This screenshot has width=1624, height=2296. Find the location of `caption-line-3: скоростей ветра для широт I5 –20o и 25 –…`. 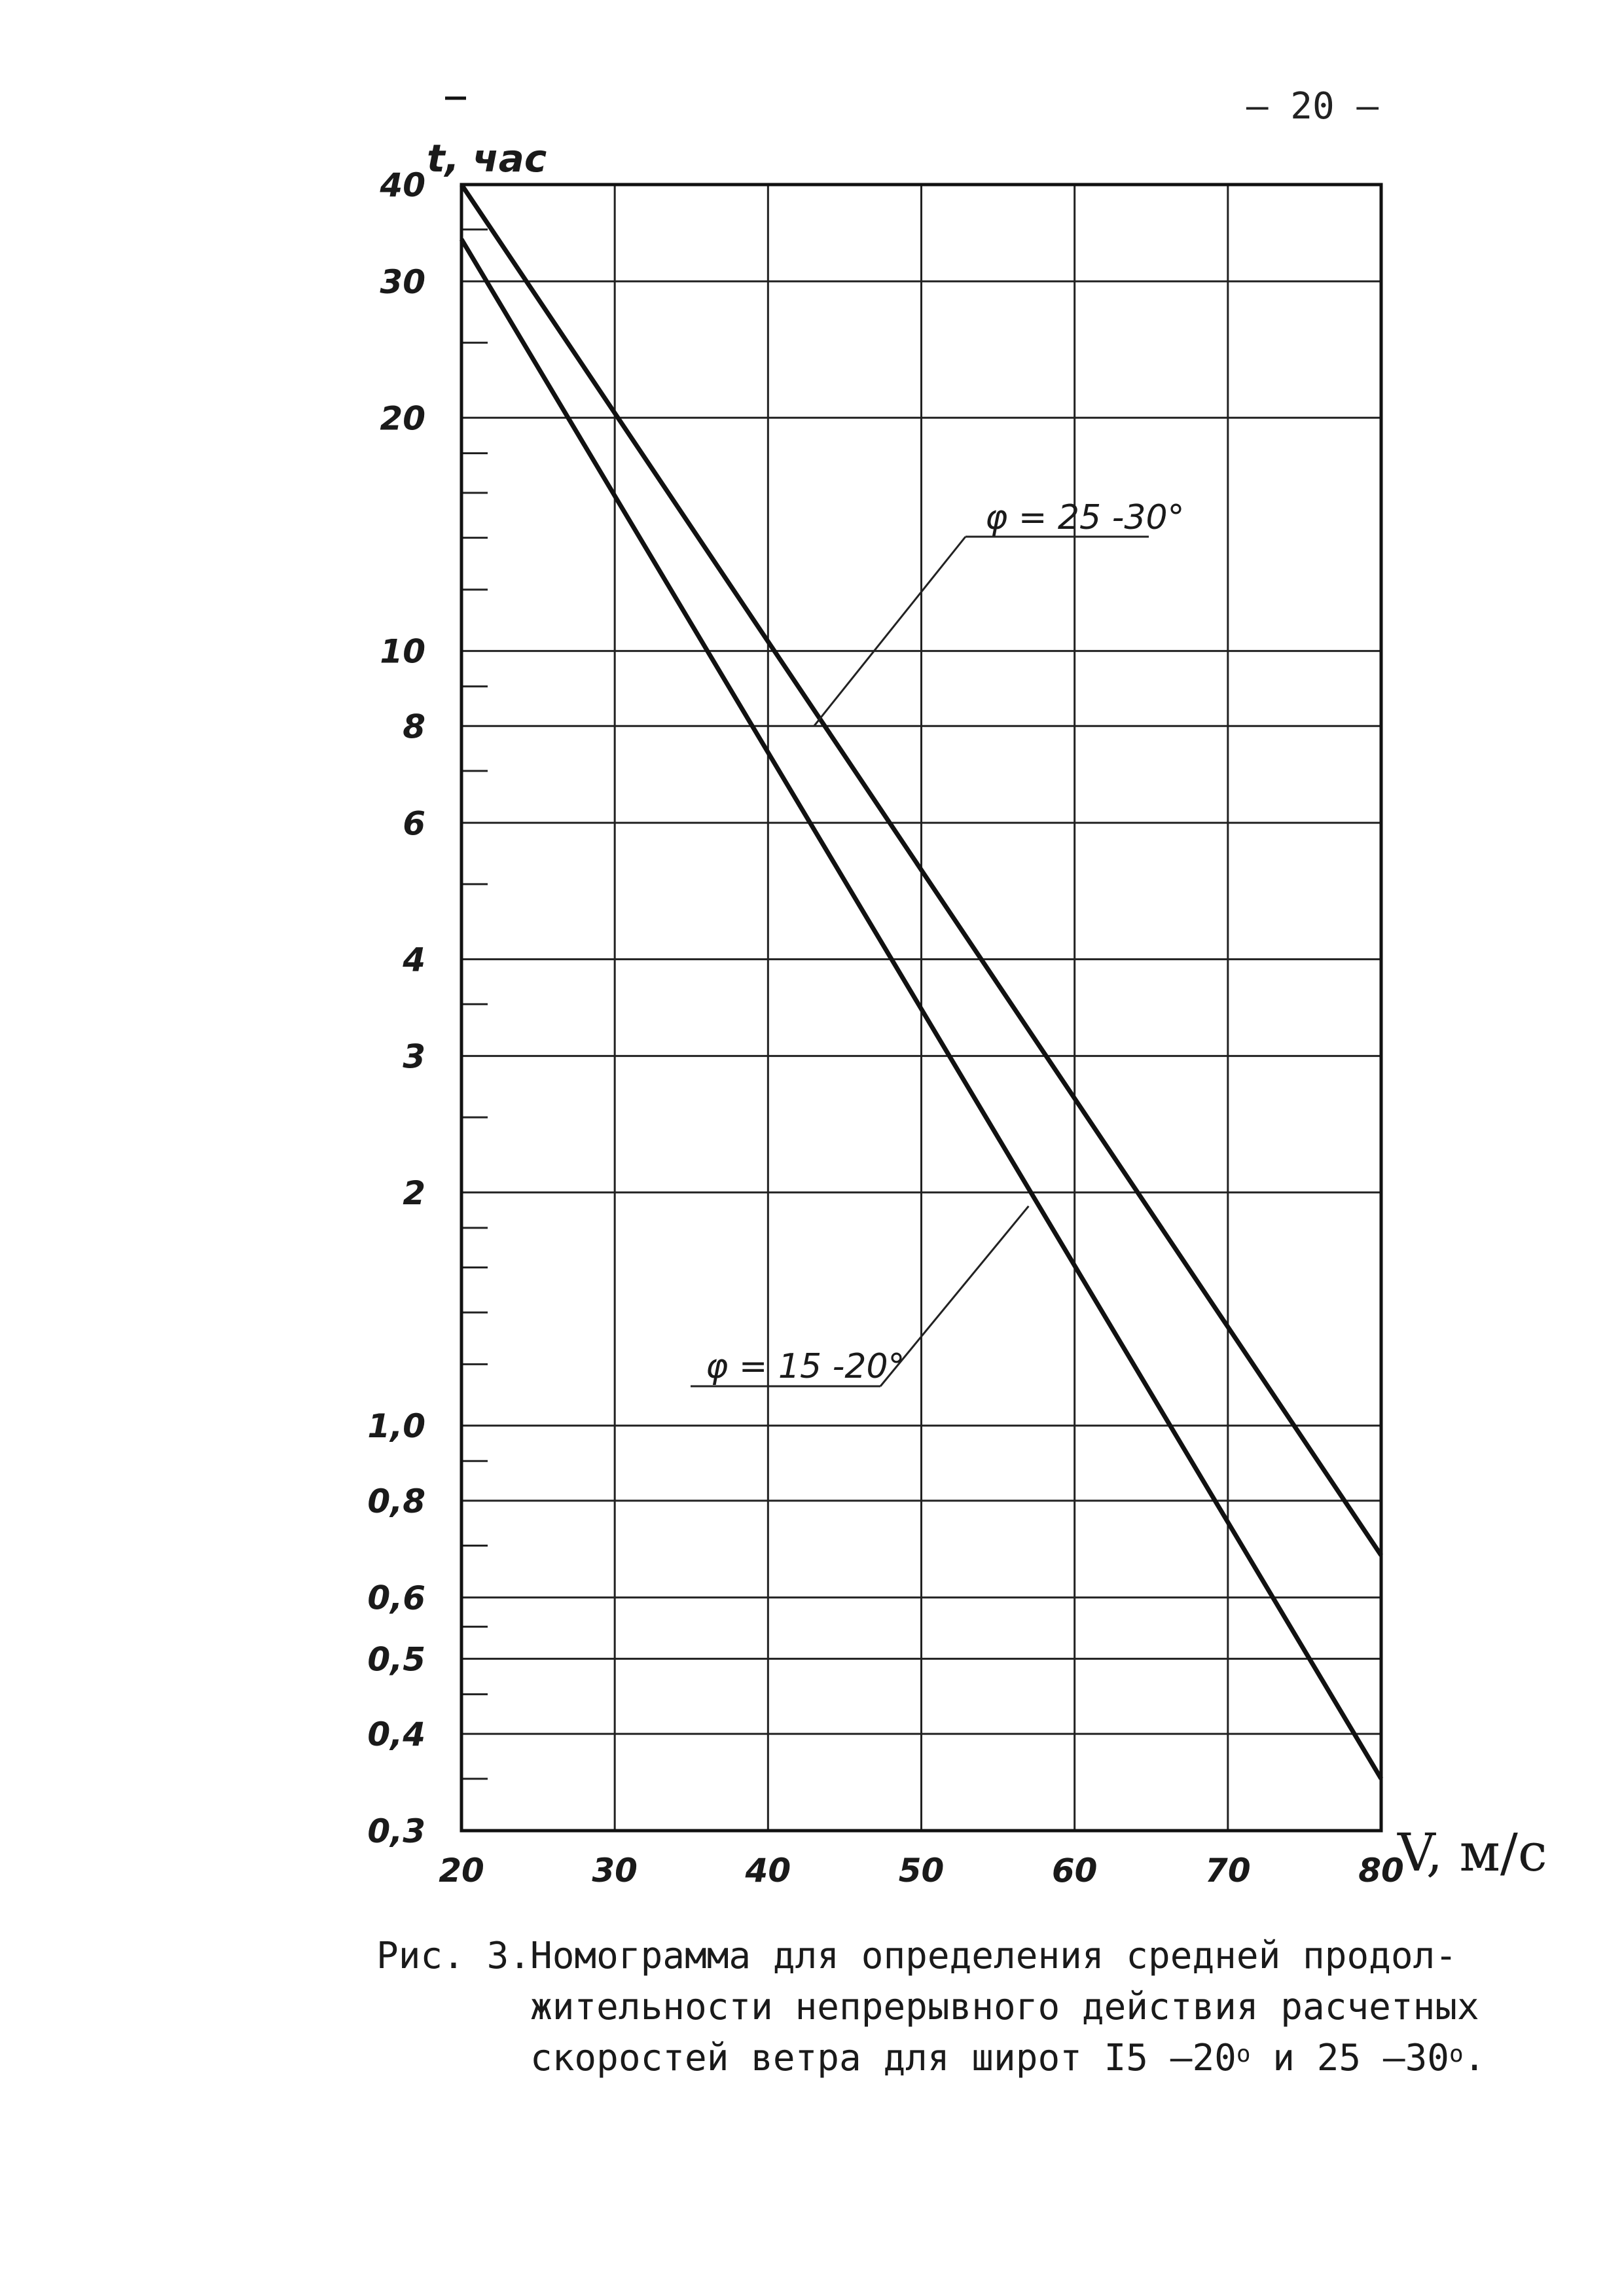

caption-line-3: скоростей ветра для широт I5 –20o и 25 –… is located at coordinates (932, 2058).